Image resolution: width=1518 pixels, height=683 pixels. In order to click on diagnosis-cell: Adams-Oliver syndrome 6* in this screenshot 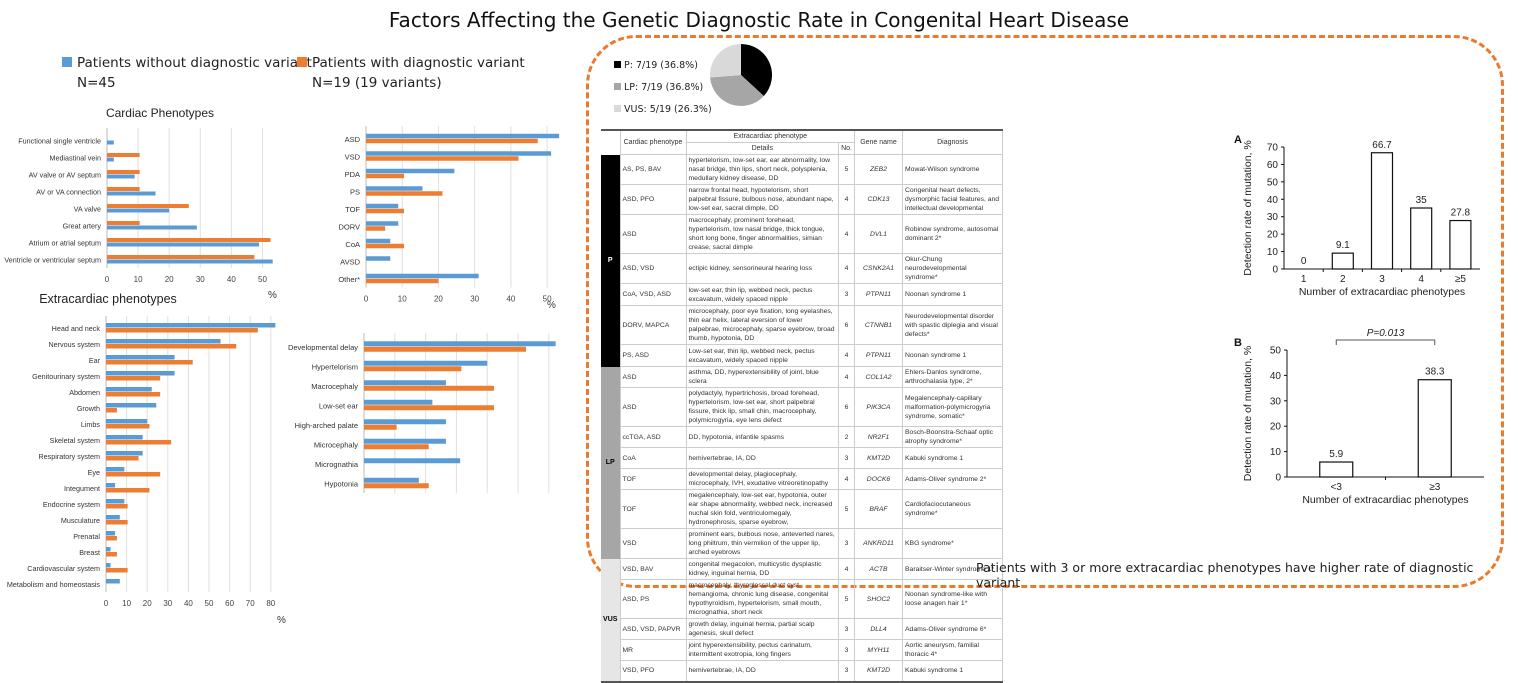, I will do `click(952, 629)`.